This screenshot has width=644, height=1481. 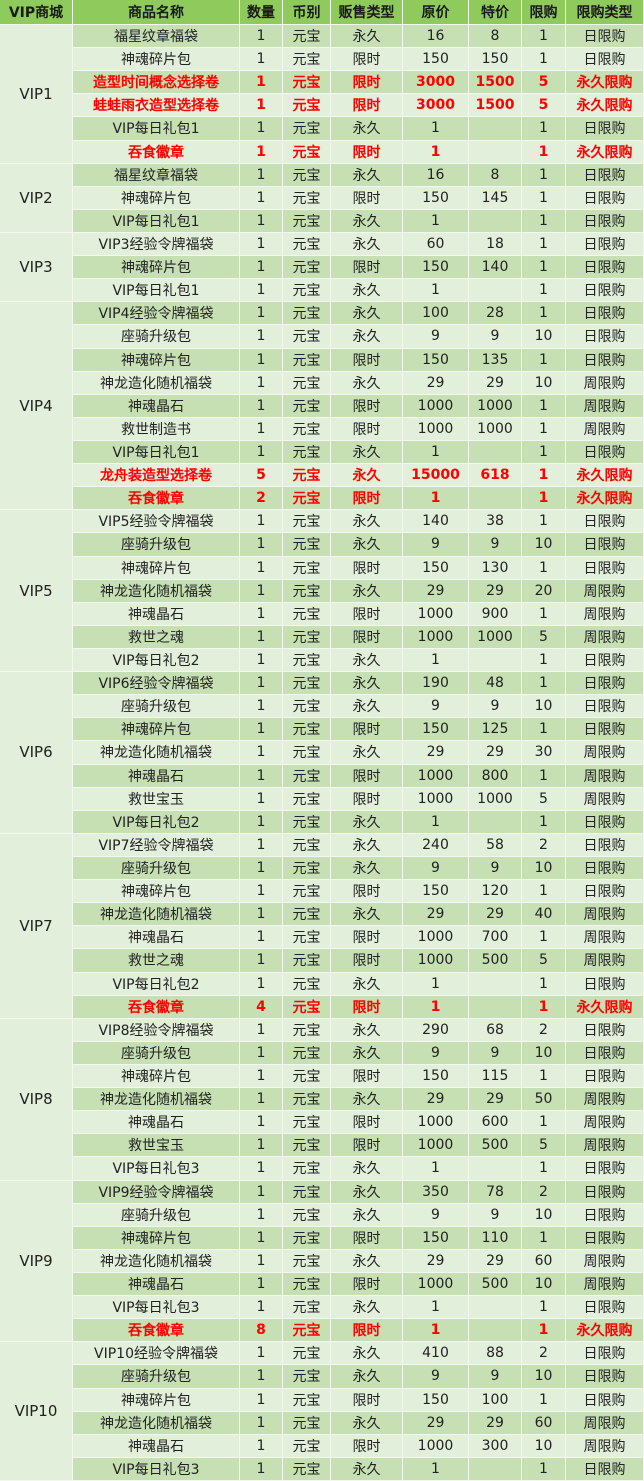 What do you see at coordinates (156, 1030) in the screenshot?
I see `table-cell: VIP8经验令牌福袋` at bounding box center [156, 1030].